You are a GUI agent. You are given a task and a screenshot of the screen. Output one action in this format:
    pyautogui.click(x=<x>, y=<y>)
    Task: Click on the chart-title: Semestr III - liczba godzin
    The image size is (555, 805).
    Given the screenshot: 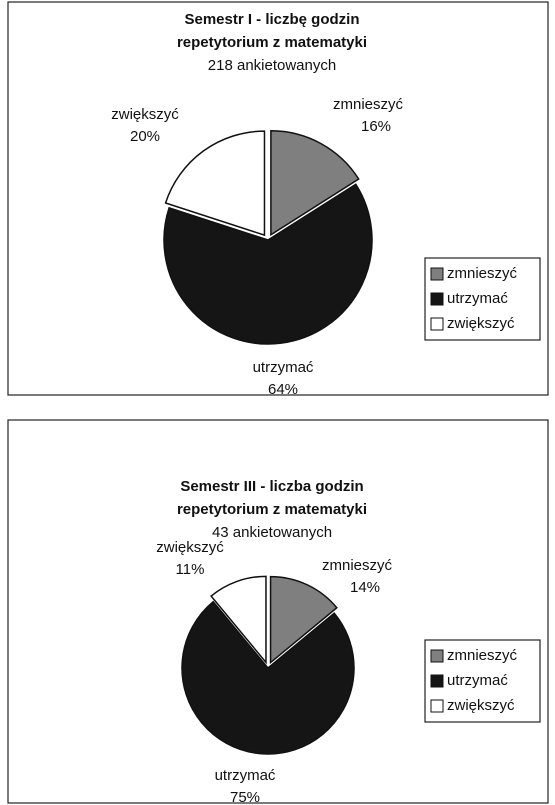 What is the action you would take?
    pyautogui.click(x=271, y=486)
    